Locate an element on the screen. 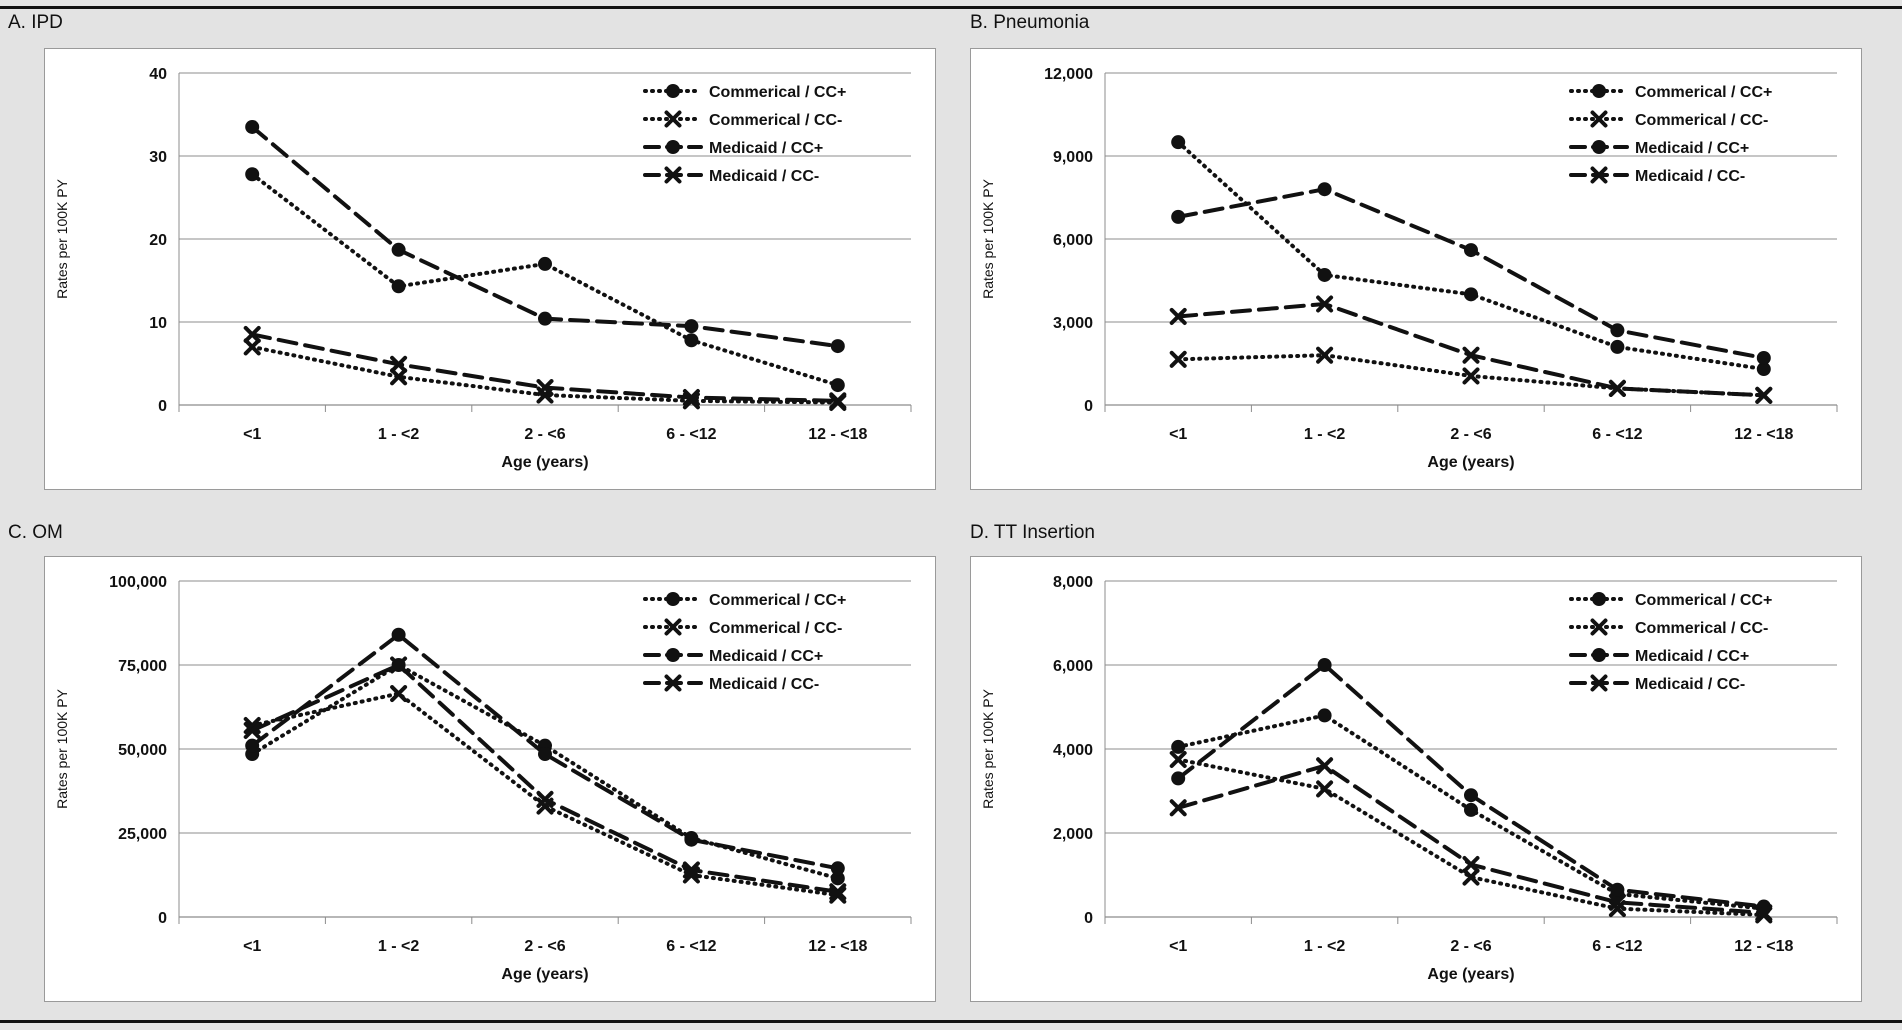 The image size is (1902, 1030). chart-ipd-series-commerical-cc-line is located at coordinates (545, 280).